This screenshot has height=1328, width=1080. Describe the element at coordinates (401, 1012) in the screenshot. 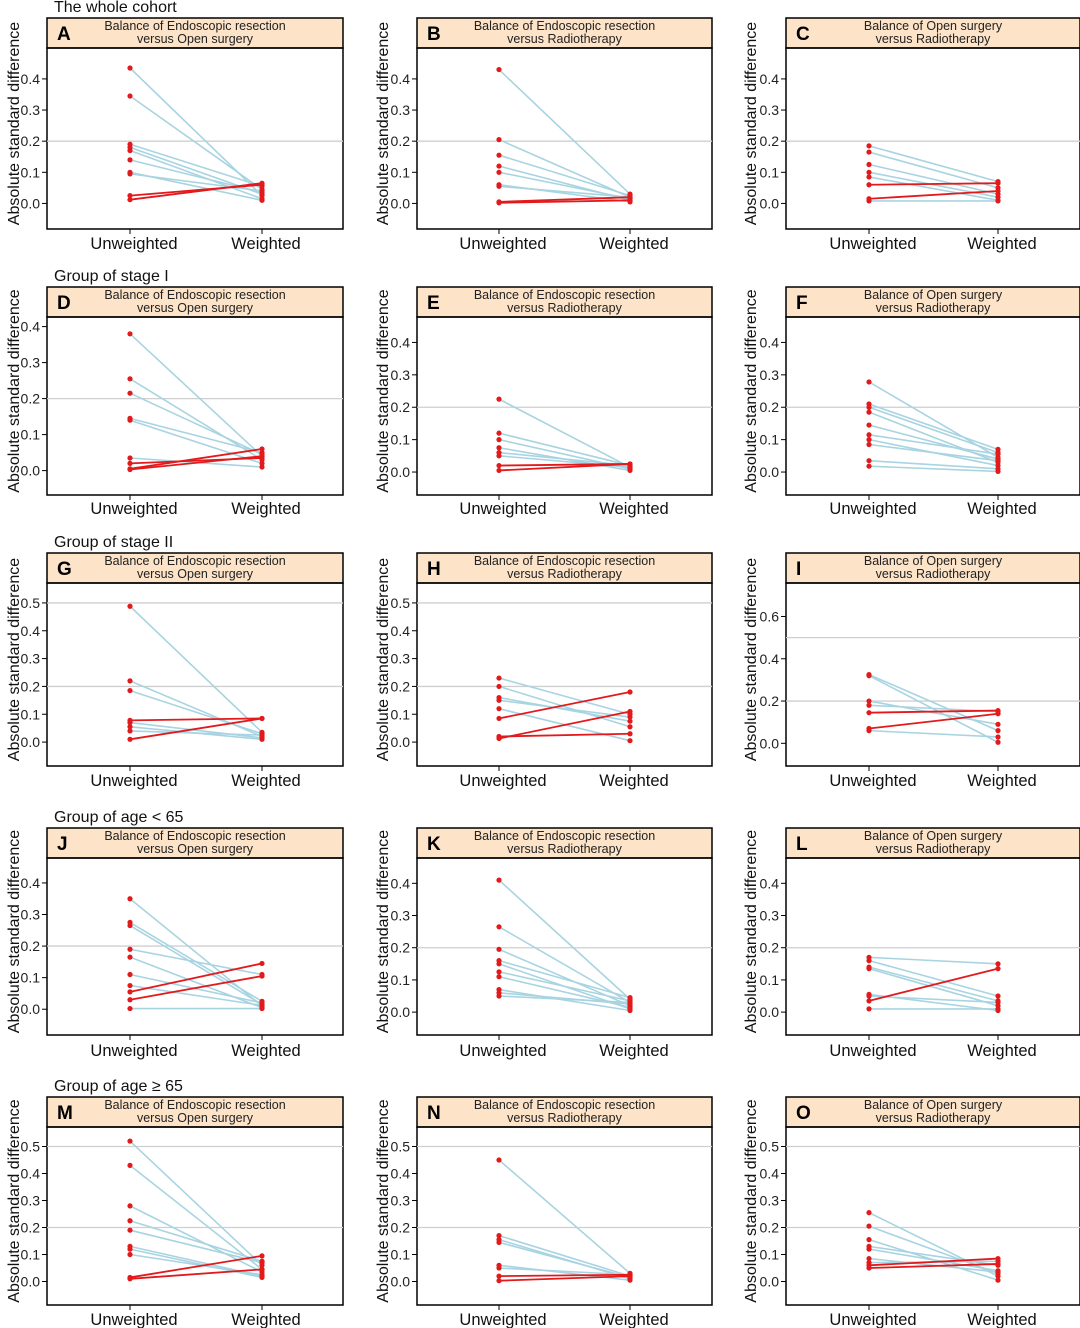

I see `y-tick-label: 0.0` at that location.